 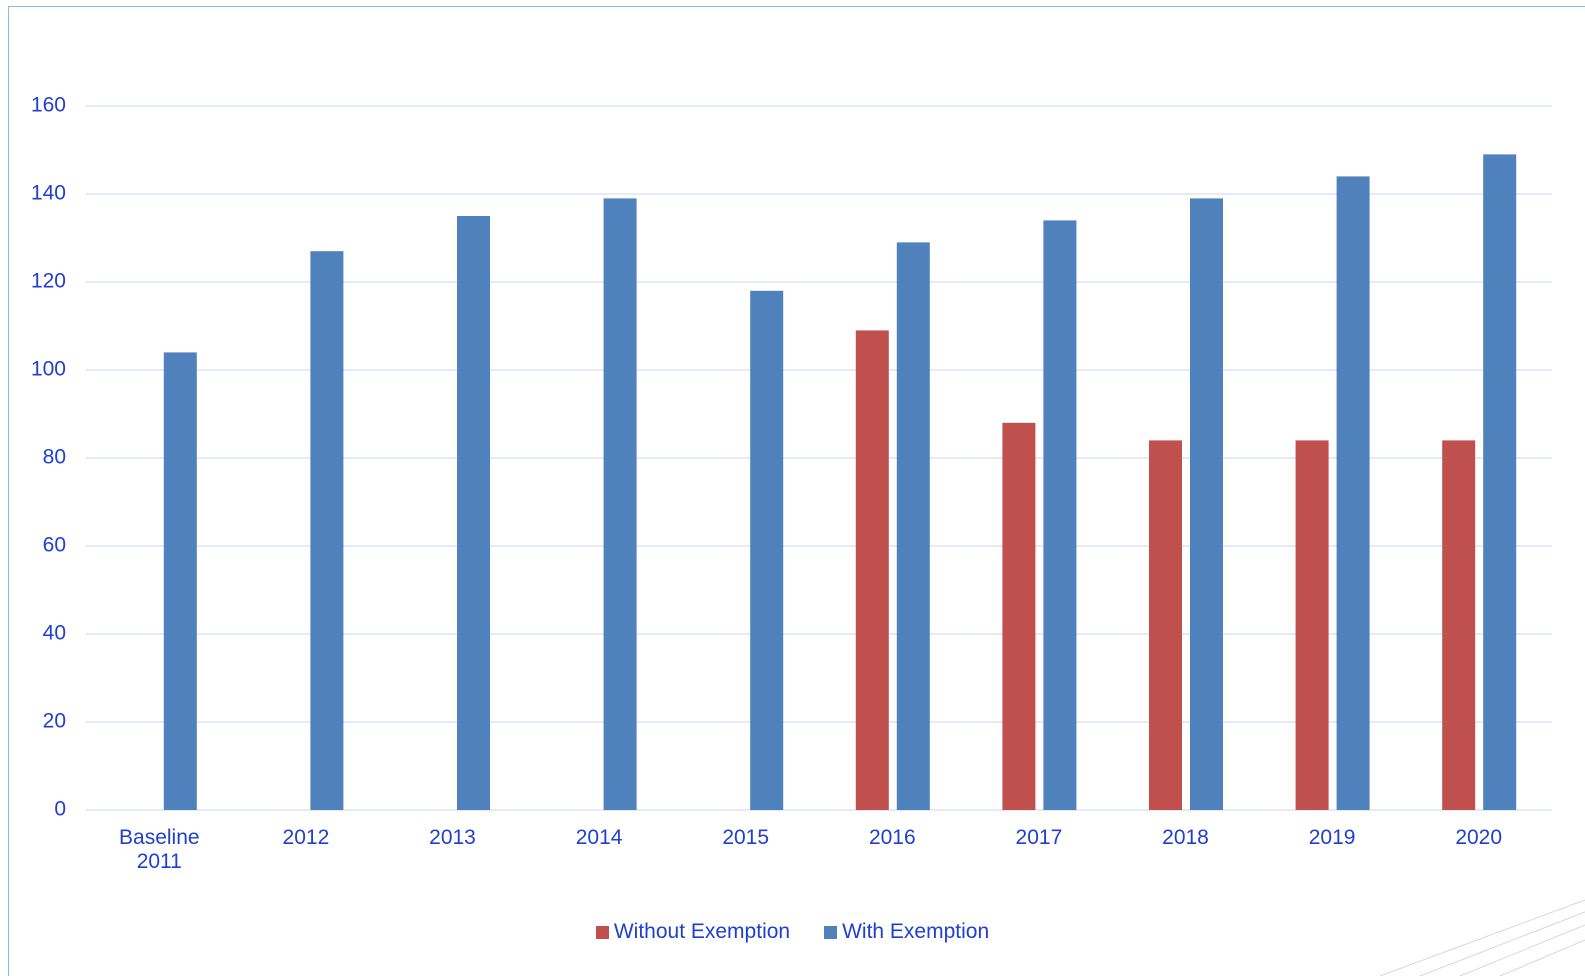 I want to click on x-tick-label: 2012, so click(x=306, y=837).